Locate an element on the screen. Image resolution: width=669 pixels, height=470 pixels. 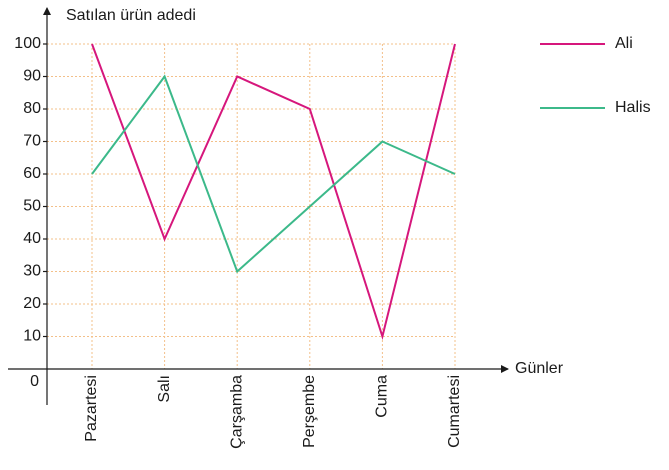
y-tick-label: 80 is located at coordinates (32, 108).